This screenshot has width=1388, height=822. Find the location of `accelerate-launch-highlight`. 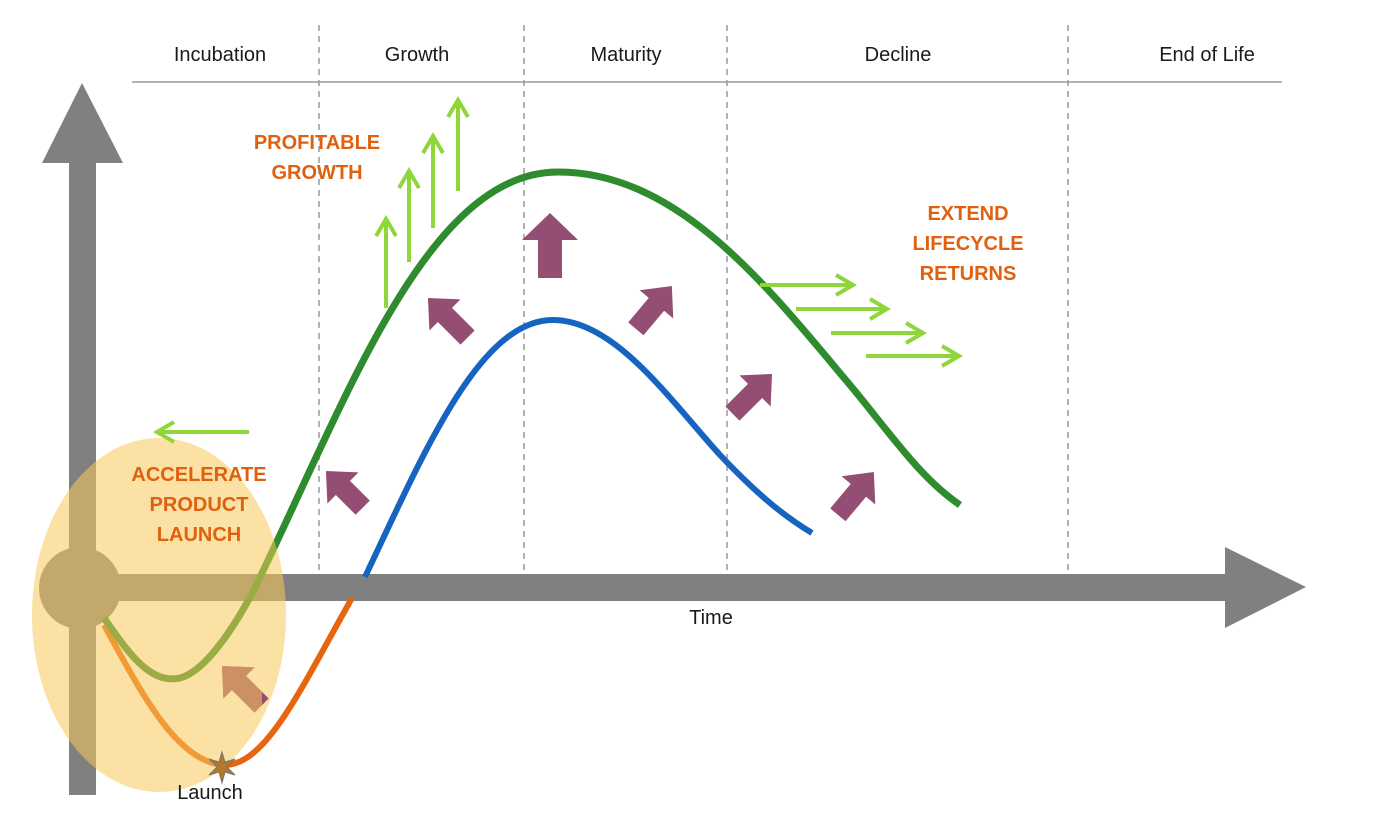

accelerate-launch-highlight is located at coordinates (159, 615).